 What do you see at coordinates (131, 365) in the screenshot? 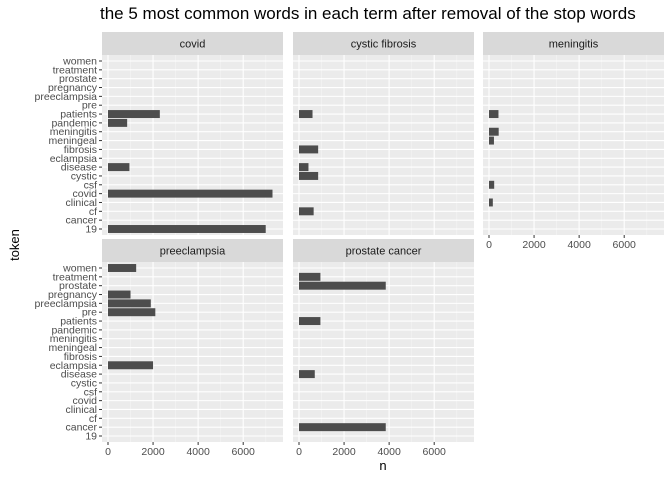
I see `bar-preeclampsia-eclampsia` at bounding box center [131, 365].